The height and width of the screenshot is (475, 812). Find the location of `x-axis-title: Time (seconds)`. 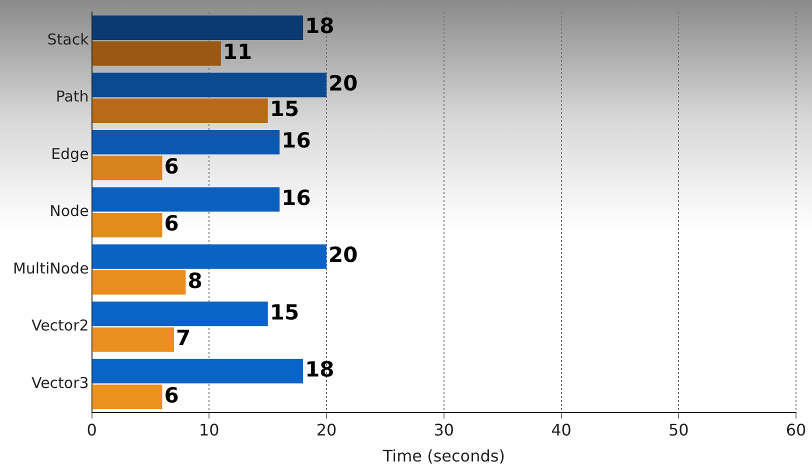

x-axis-title: Time (seconds) is located at coordinates (443, 456).